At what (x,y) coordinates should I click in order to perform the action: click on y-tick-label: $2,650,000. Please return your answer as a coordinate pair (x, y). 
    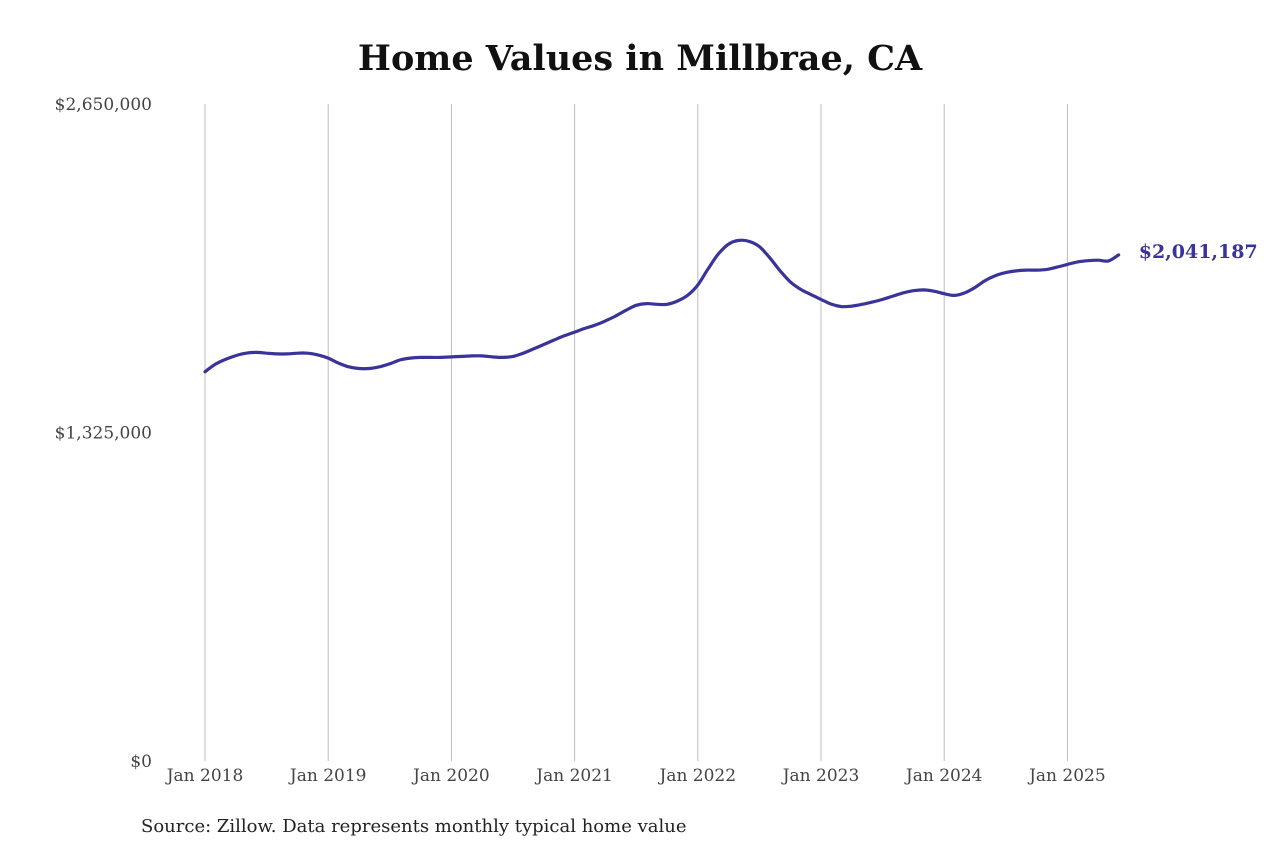
    Looking at the image, I should click on (103, 105).